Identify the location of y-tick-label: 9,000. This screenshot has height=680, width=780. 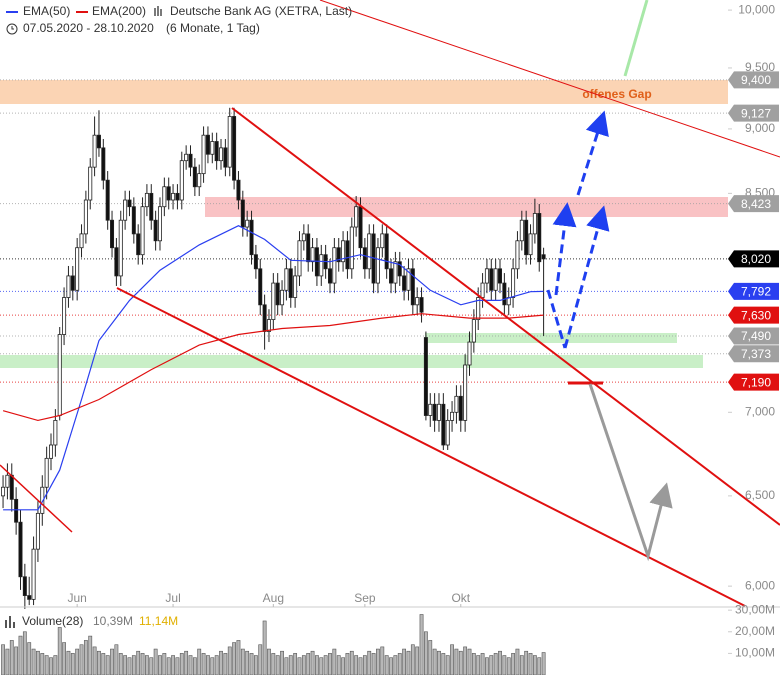
(760, 128).